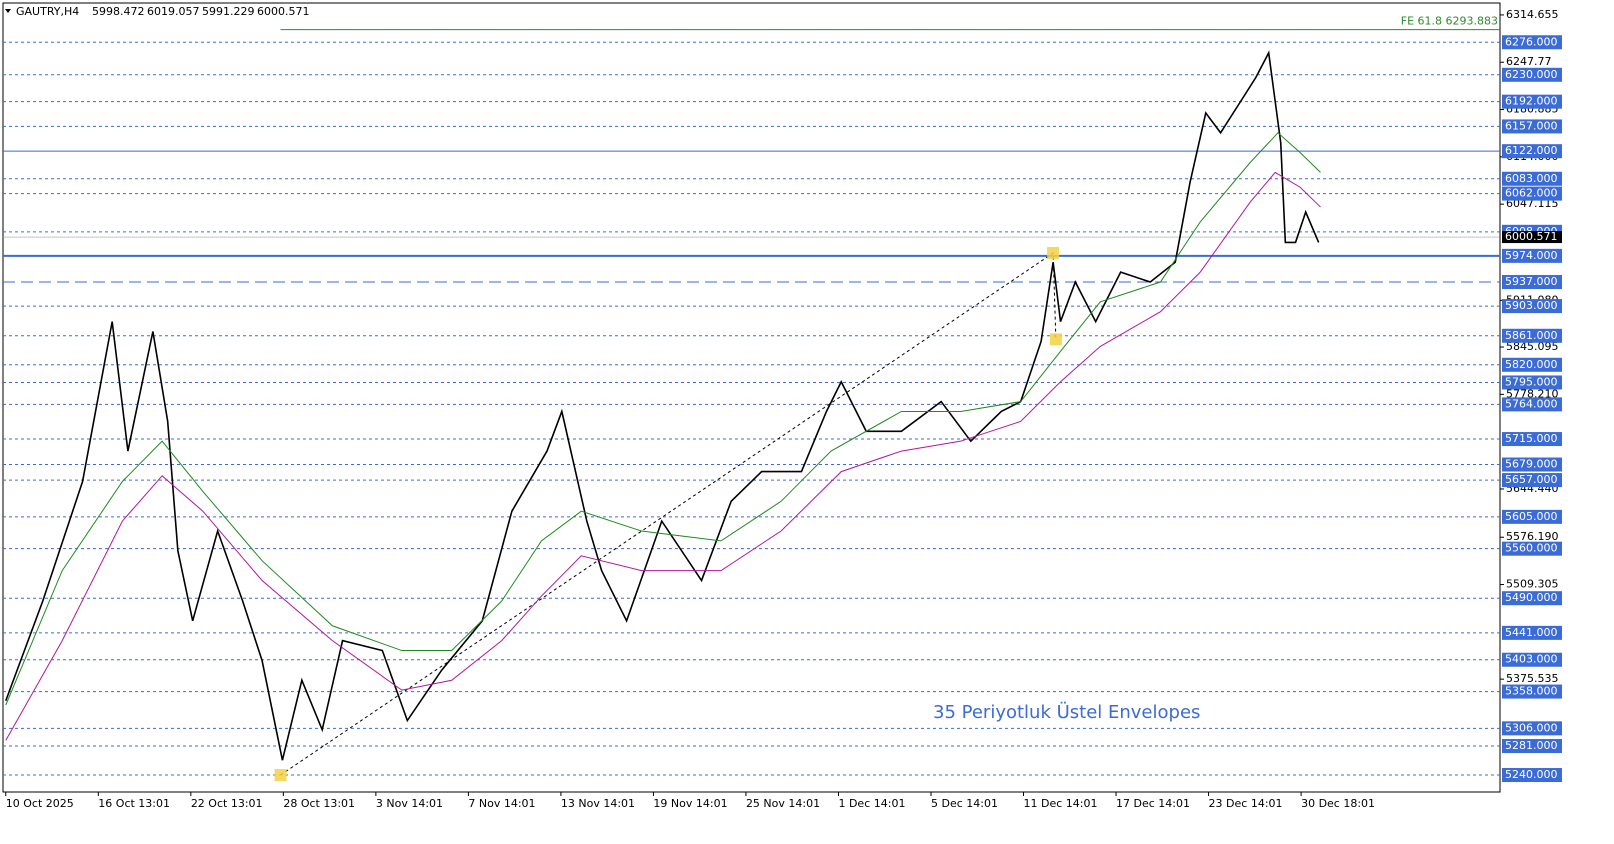 This screenshot has width=1614, height=844. I want to click on level-label: 6192.000, so click(1531, 101).